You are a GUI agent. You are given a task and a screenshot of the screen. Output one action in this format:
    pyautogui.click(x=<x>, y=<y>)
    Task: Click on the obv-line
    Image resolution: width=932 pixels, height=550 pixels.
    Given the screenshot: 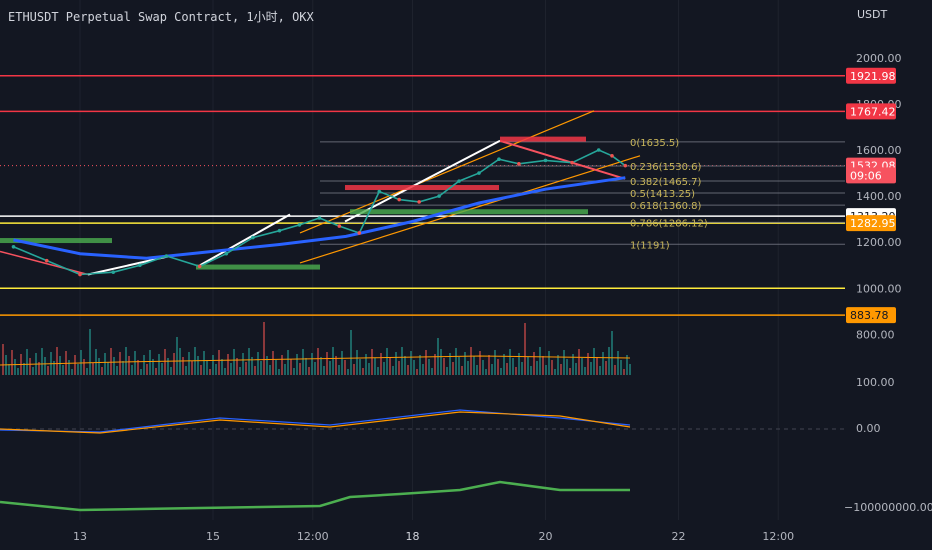 What is the action you would take?
    pyautogui.click(x=315, y=496)
    